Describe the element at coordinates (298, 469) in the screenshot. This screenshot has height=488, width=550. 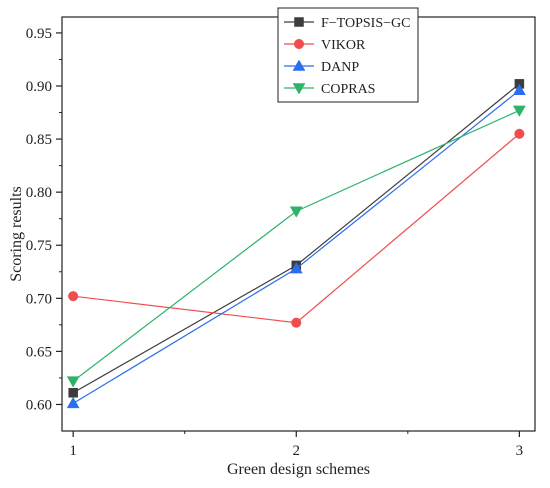
I see `x-axis-label: Green design schemes` at that location.